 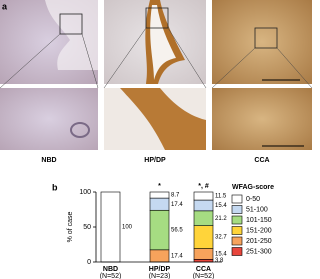 I want to click on value-label: 32.7, so click(x=221, y=238).